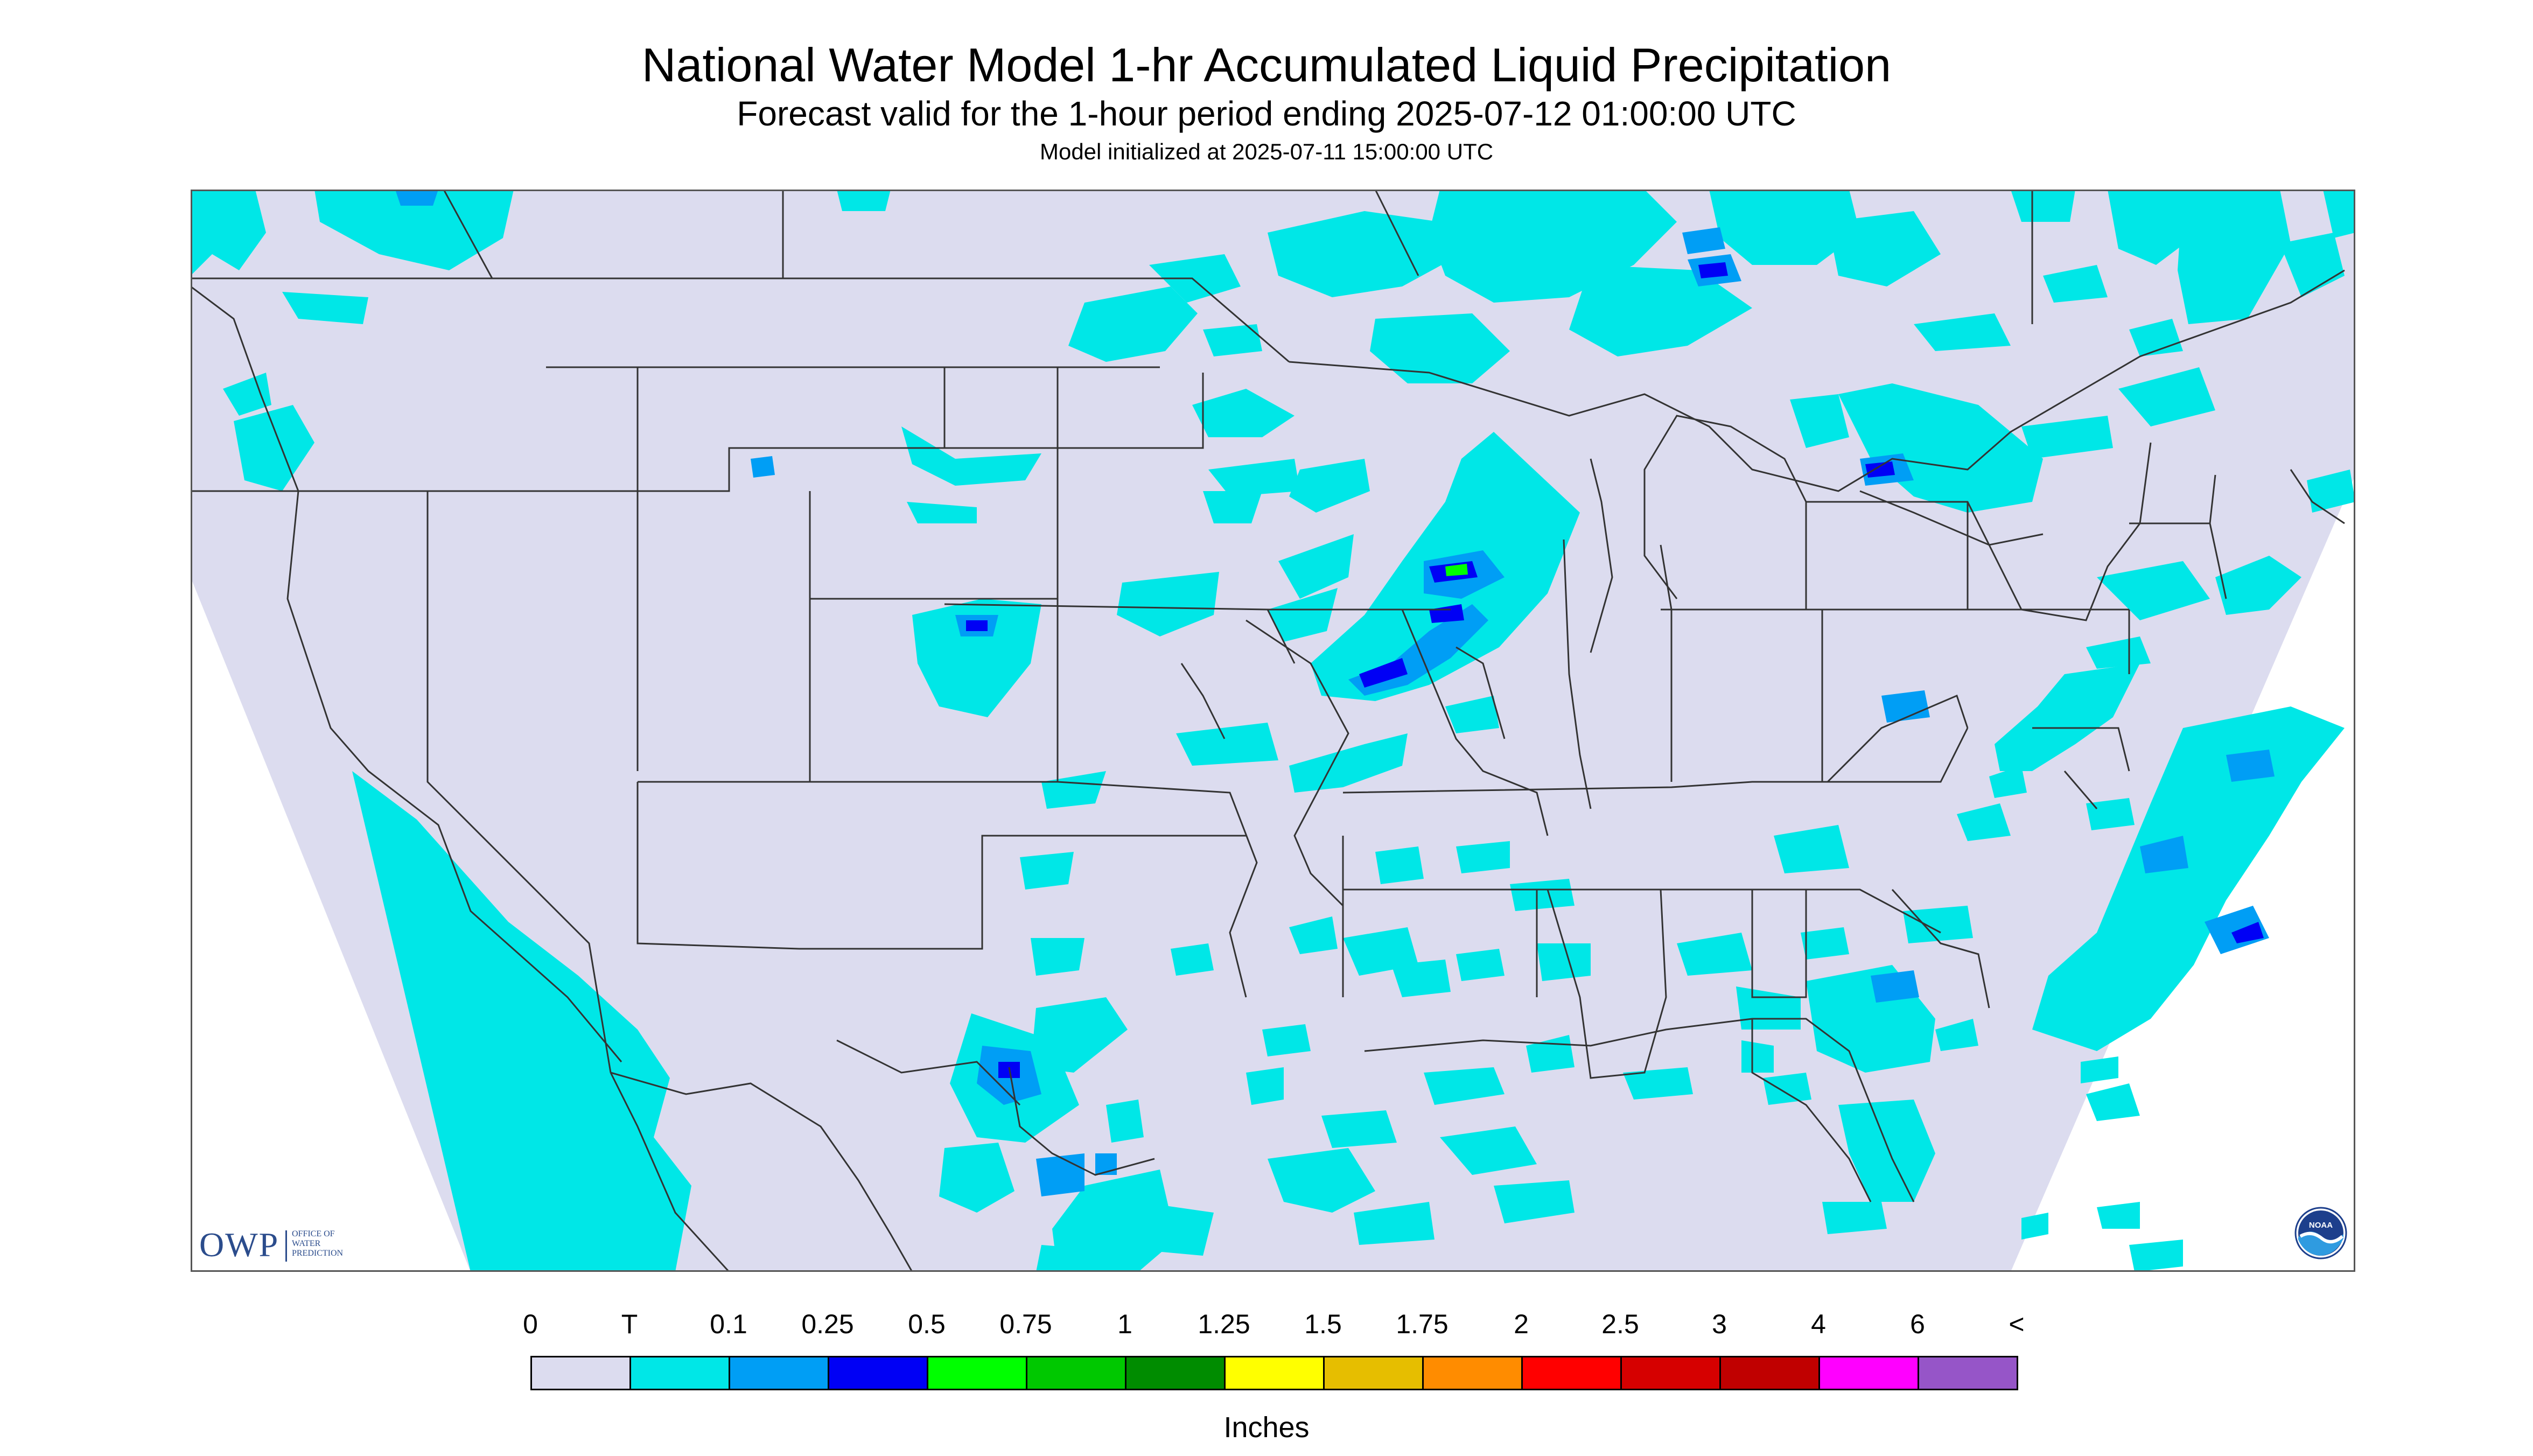 The width and height of the screenshot is (2533, 1456). I want to click on owp-logo-word: OWP, so click(239, 1245).